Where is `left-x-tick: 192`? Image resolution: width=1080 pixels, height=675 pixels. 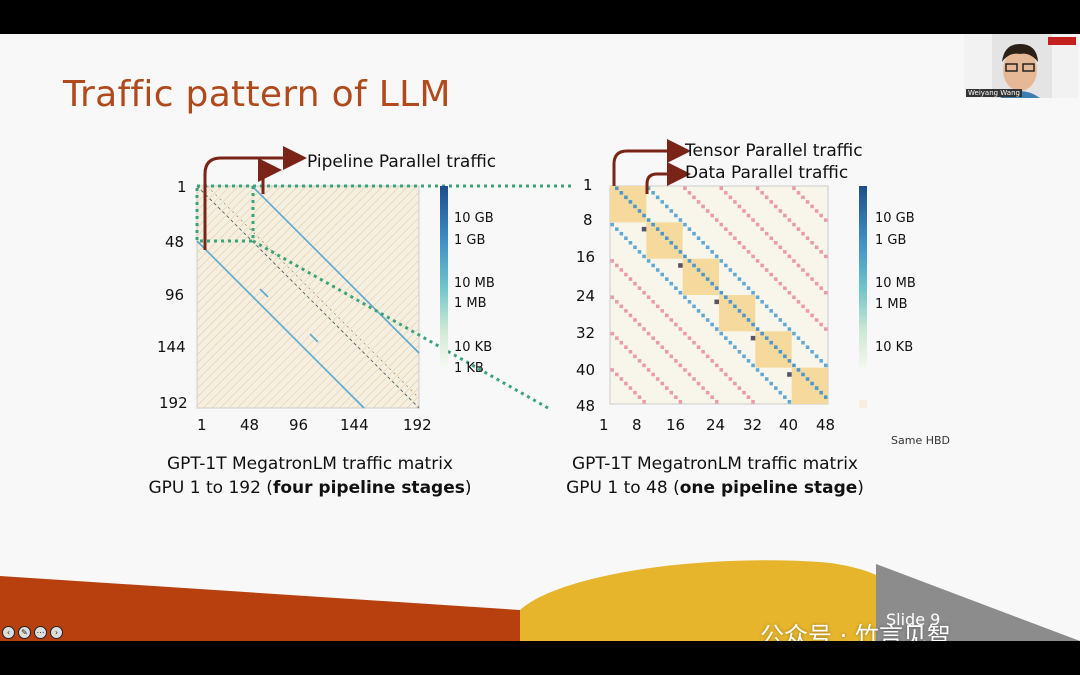 left-x-tick: 192 is located at coordinates (417, 425).